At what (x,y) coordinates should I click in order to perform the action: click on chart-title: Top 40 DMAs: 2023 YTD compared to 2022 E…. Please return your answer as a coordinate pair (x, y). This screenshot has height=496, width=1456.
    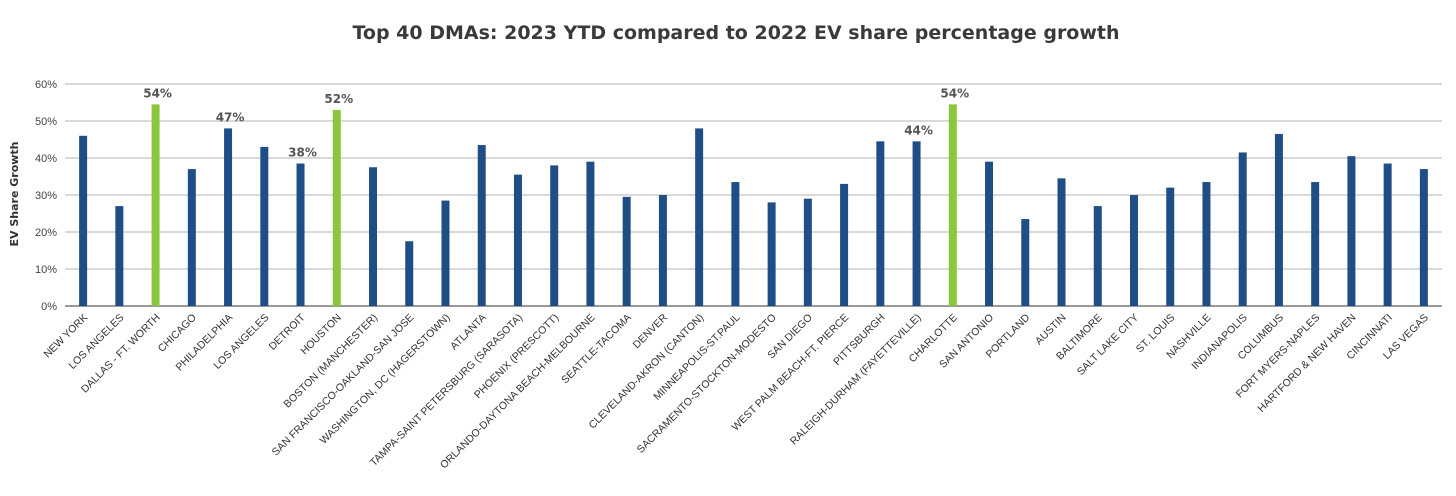
    Looking at the image, I should click on (736, 33).